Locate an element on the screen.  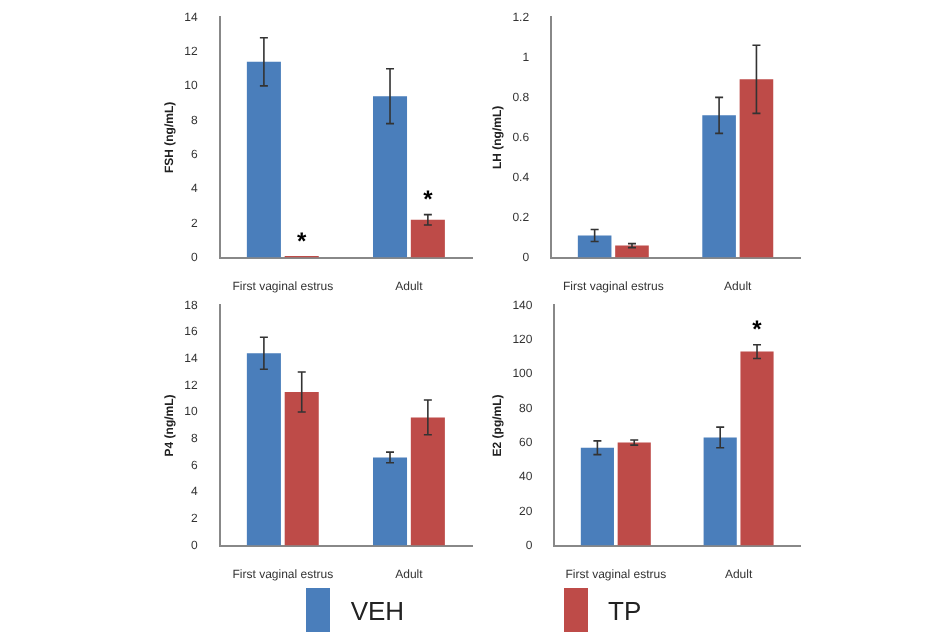
legend-label: VEH is located at coordinates (377, 610).